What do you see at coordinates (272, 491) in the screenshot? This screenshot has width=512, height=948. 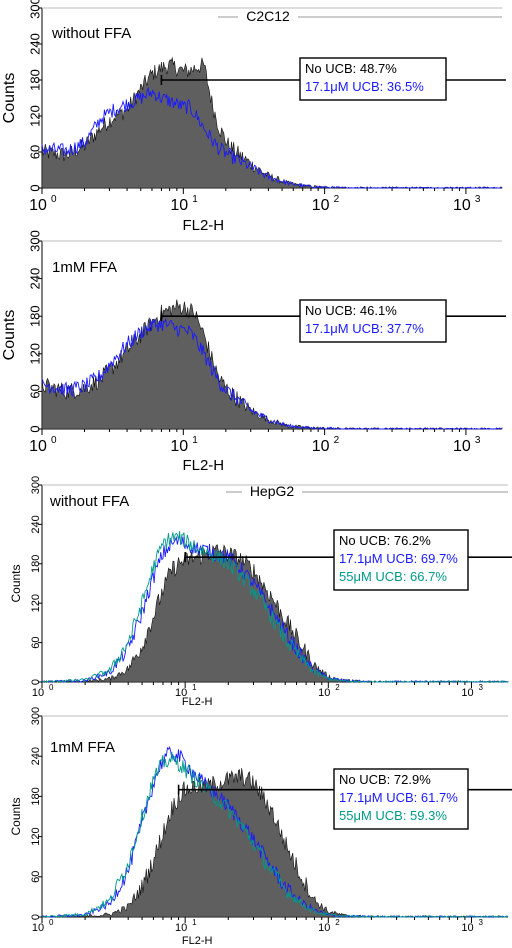 I see `group-label: HepG2` at bounding box center [272, 491].